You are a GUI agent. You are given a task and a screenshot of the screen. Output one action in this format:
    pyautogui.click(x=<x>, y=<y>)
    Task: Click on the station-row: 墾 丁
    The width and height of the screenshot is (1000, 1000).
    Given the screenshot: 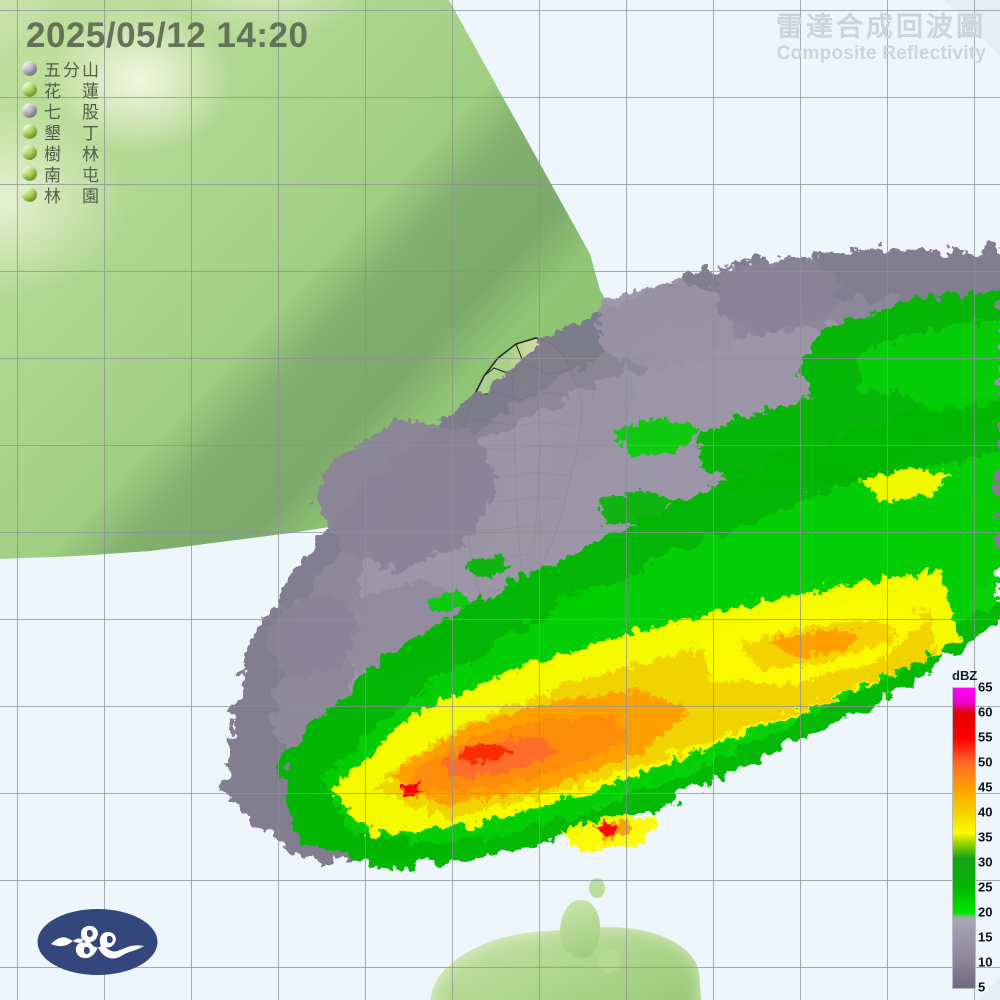 What is the action you would take?
    pyautogui.click(x=61, y=132)
    